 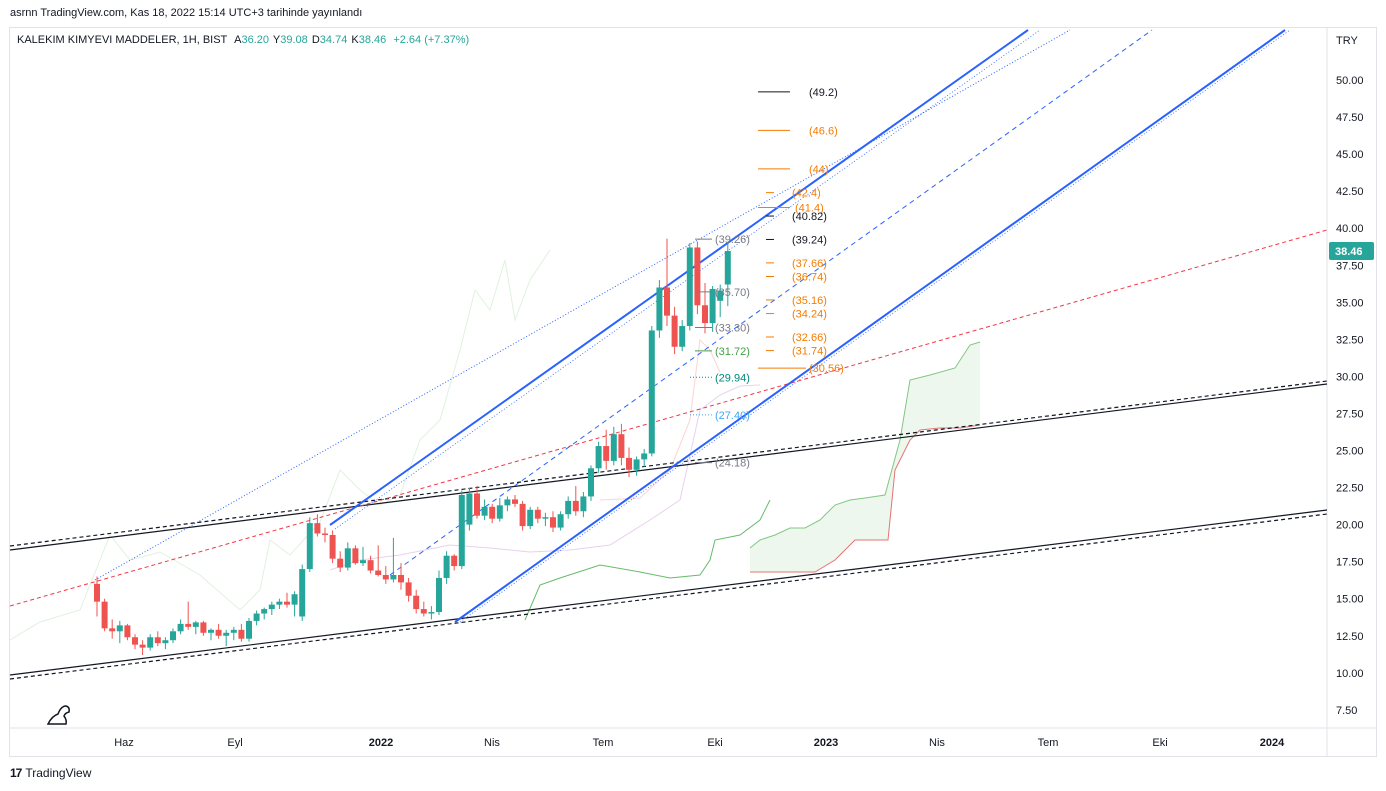 What do you see at coordinates (823, 131) in the screenshot?
I see `fib-level-label: (46.6)` at bounding box center [823, 131].